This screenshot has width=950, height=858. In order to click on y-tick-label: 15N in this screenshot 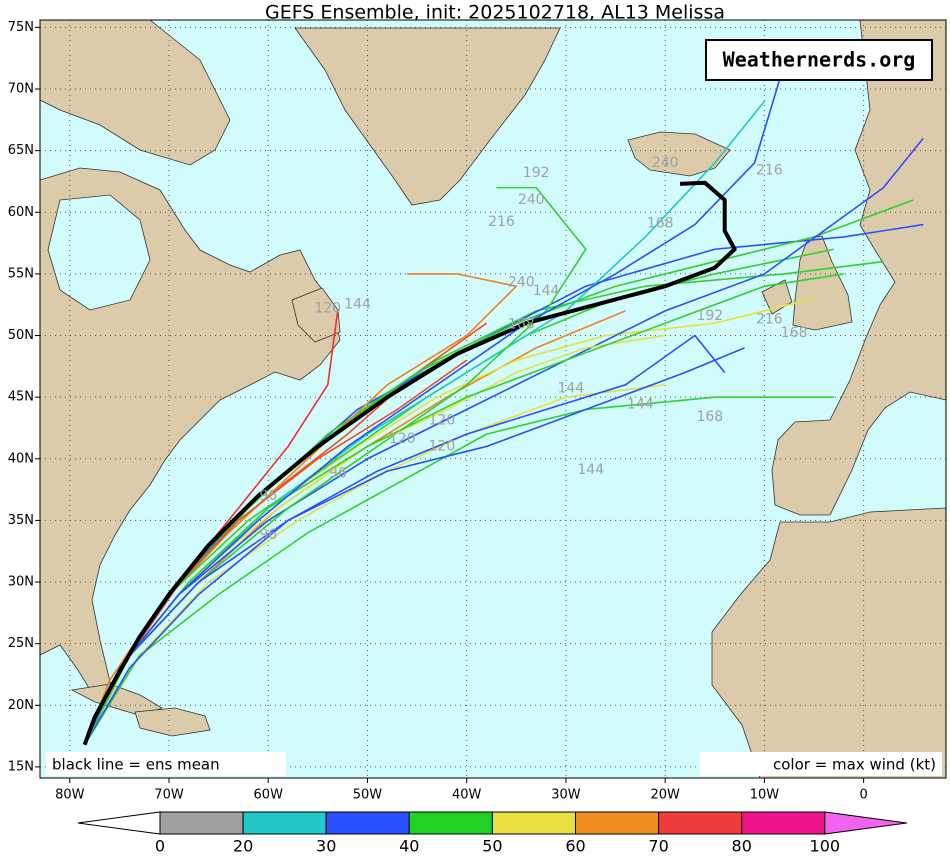, I will do `click(21, 766)`.